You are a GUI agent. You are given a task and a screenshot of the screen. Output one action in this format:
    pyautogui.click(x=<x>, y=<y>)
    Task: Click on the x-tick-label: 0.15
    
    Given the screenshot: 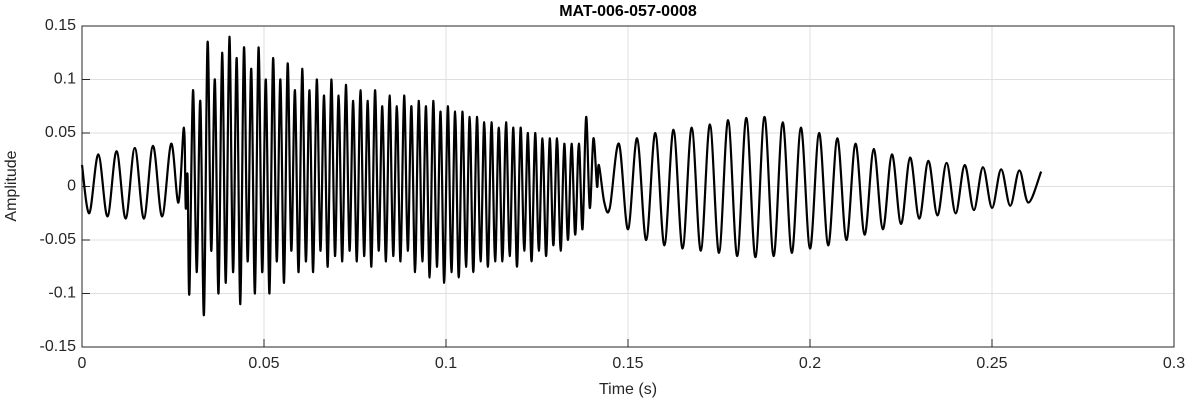 What is the action you would take?
    pyautogui.click(x=627, y=363)
    